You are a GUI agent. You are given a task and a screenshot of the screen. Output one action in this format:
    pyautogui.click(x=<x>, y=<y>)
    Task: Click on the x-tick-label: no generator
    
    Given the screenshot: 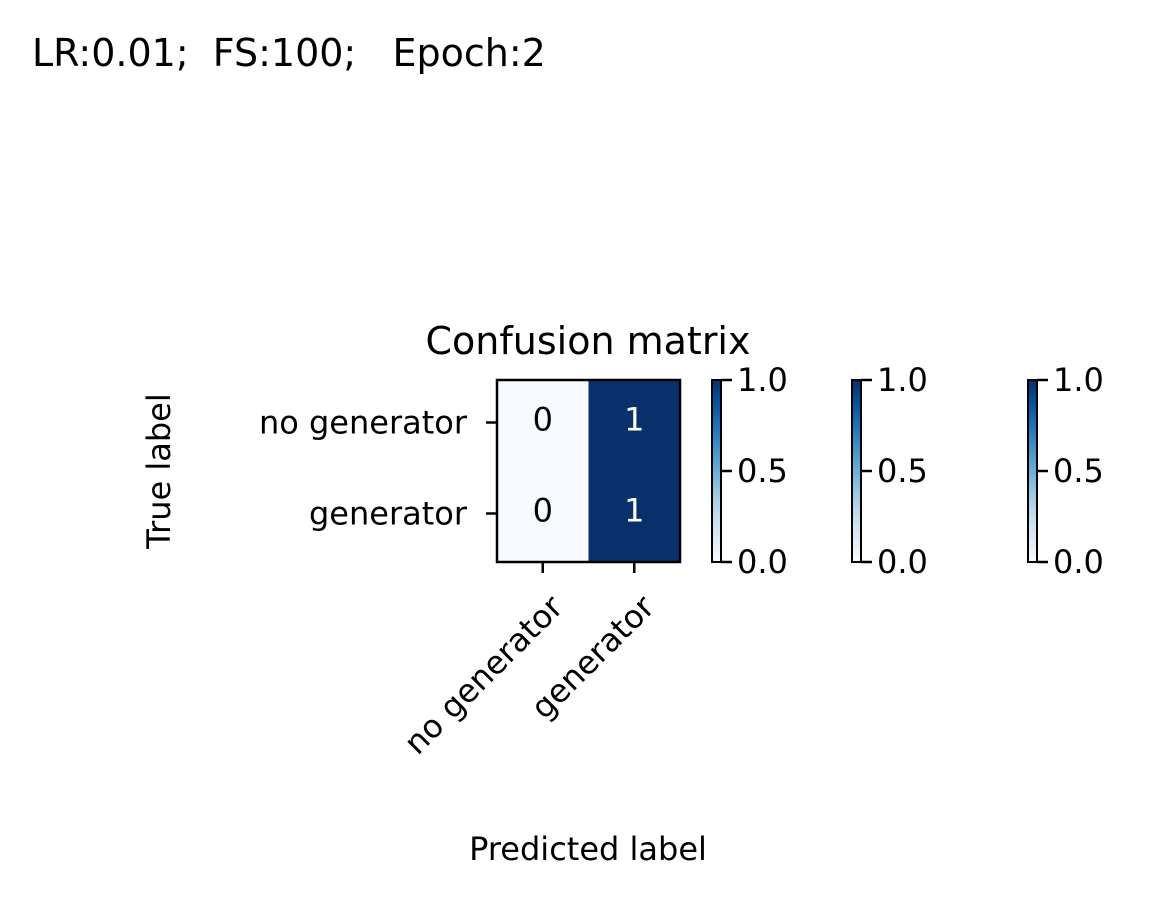 What is the action you would take?
    pyautogui.click(x=483, y=674)
    